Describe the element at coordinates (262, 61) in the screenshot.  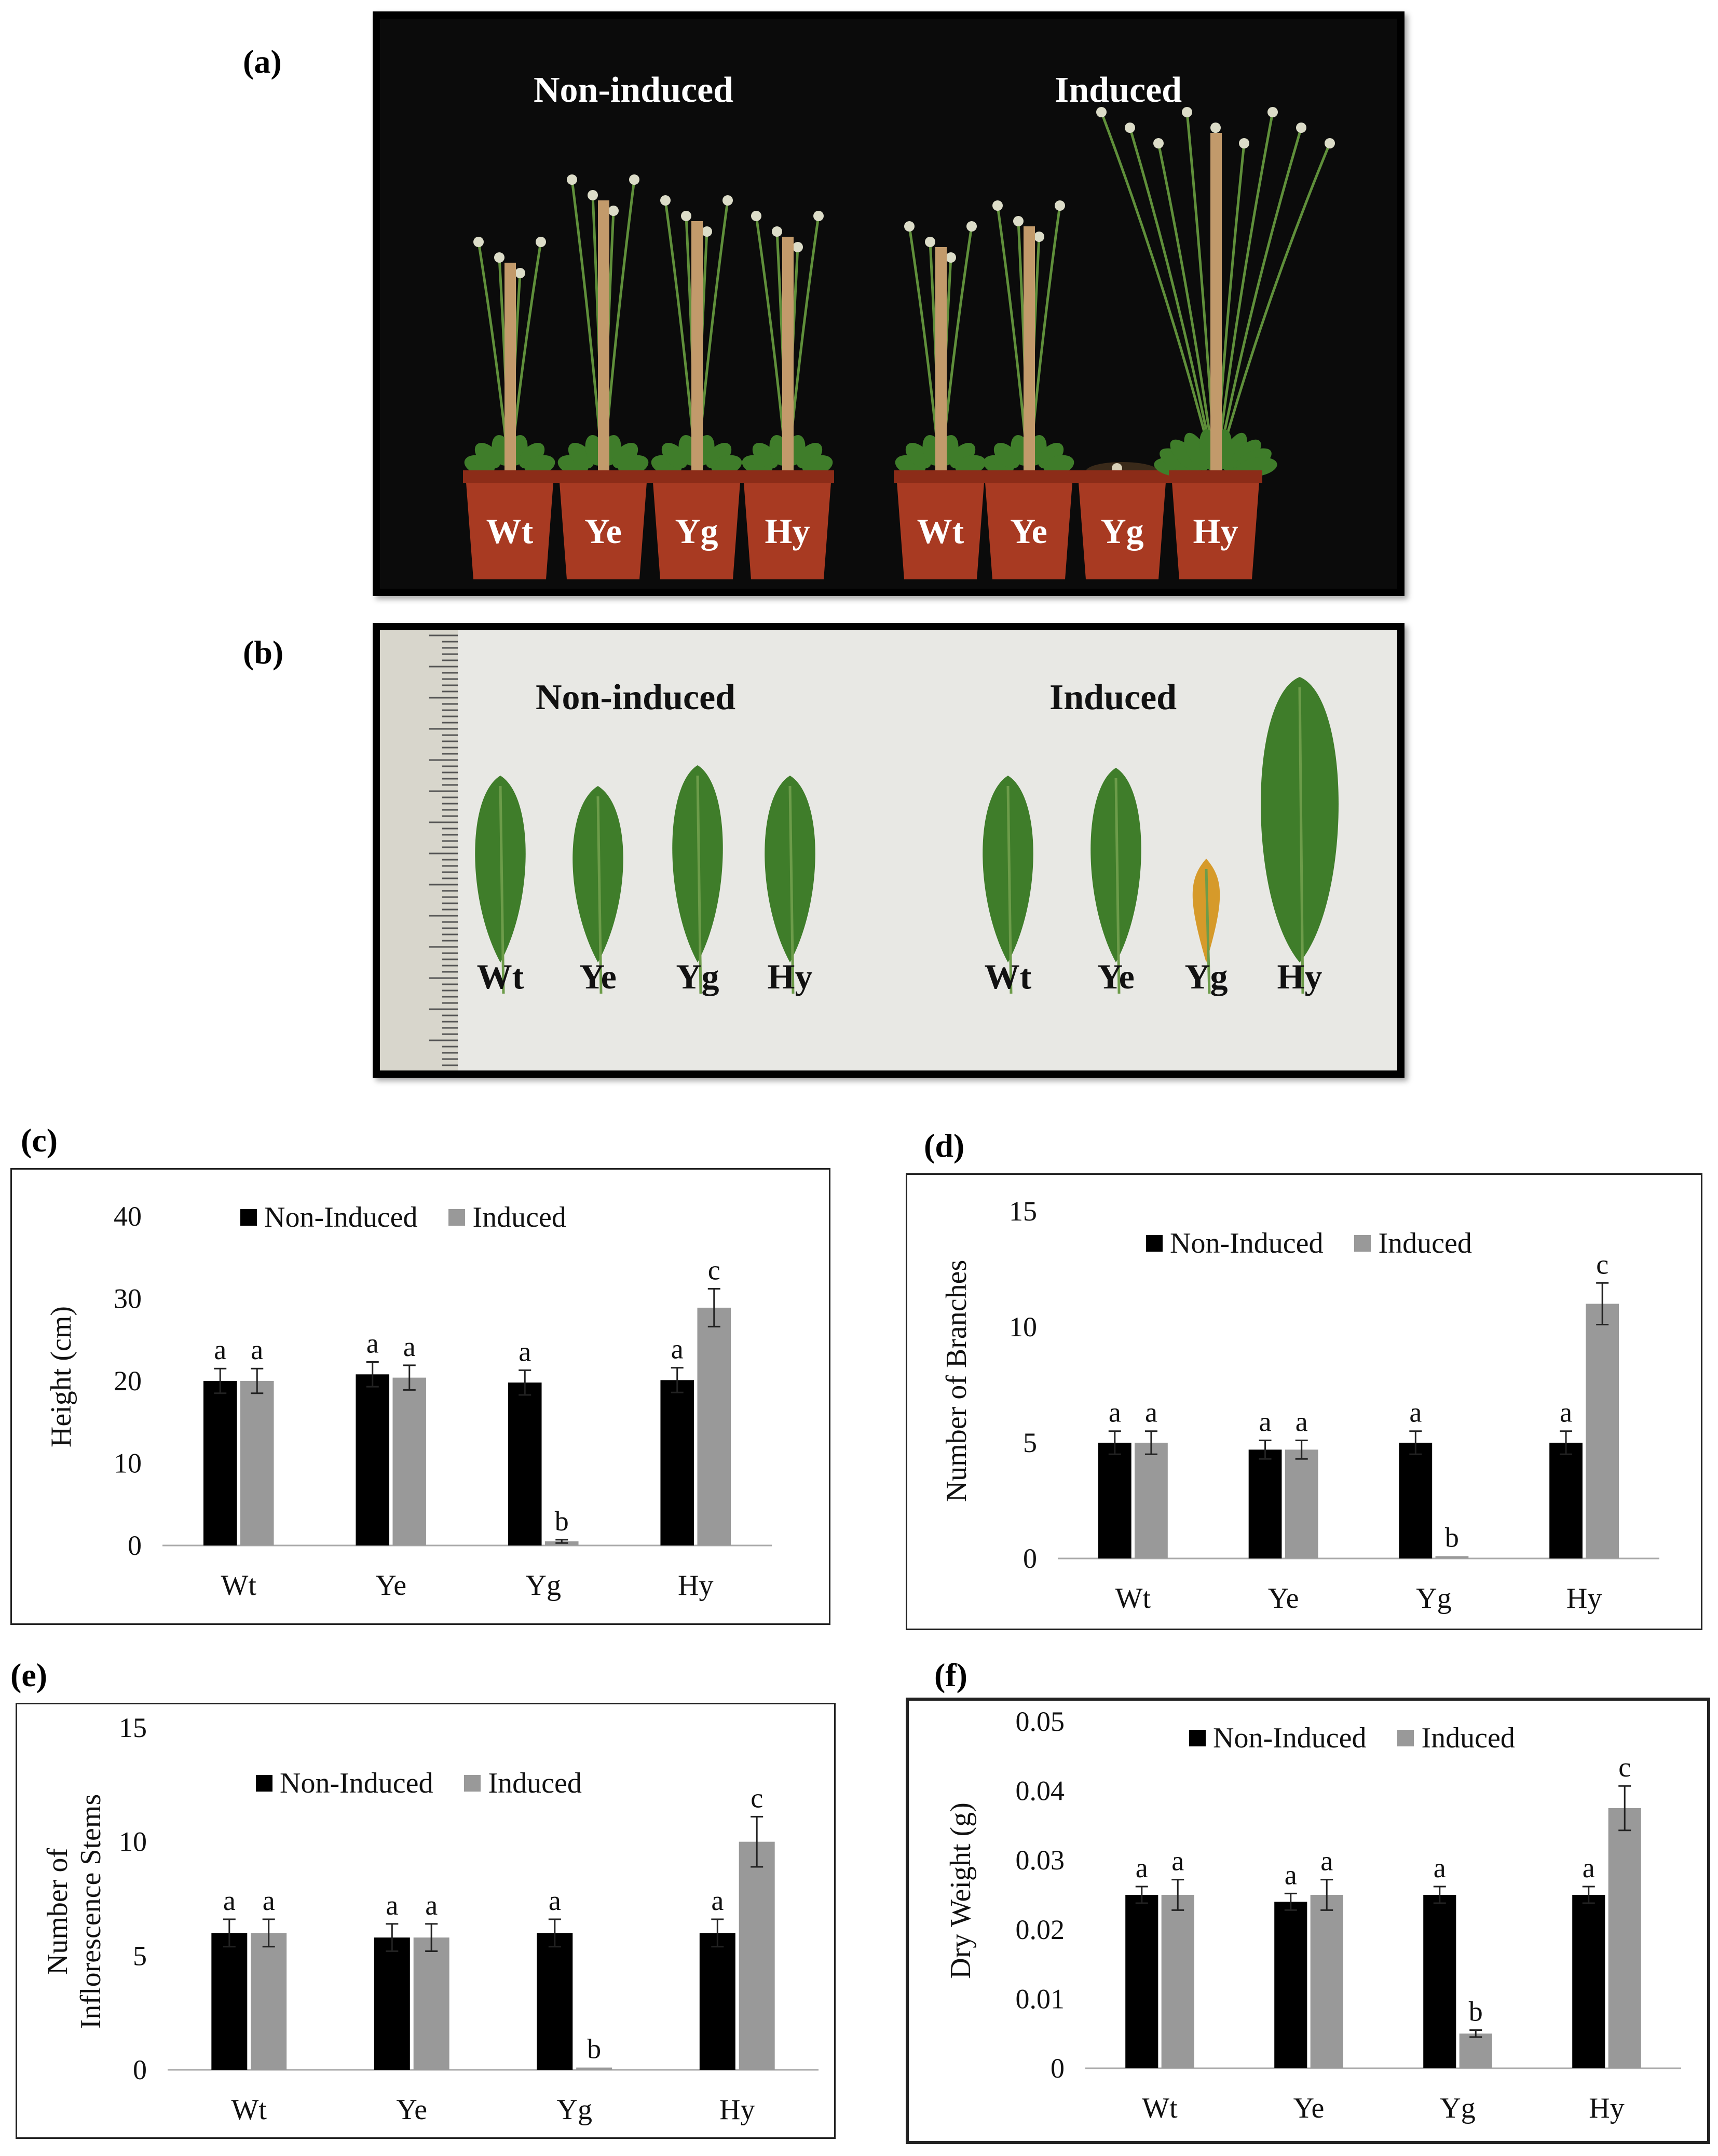
I see `panel-a-label: (a)` at that location.